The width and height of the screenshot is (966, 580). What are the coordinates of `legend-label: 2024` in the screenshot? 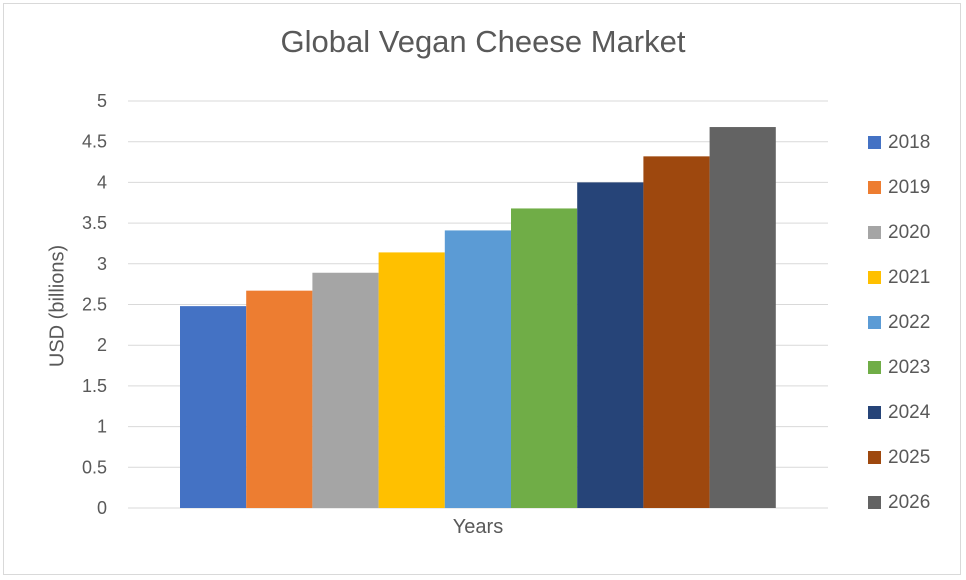 It's located at (909, 412).